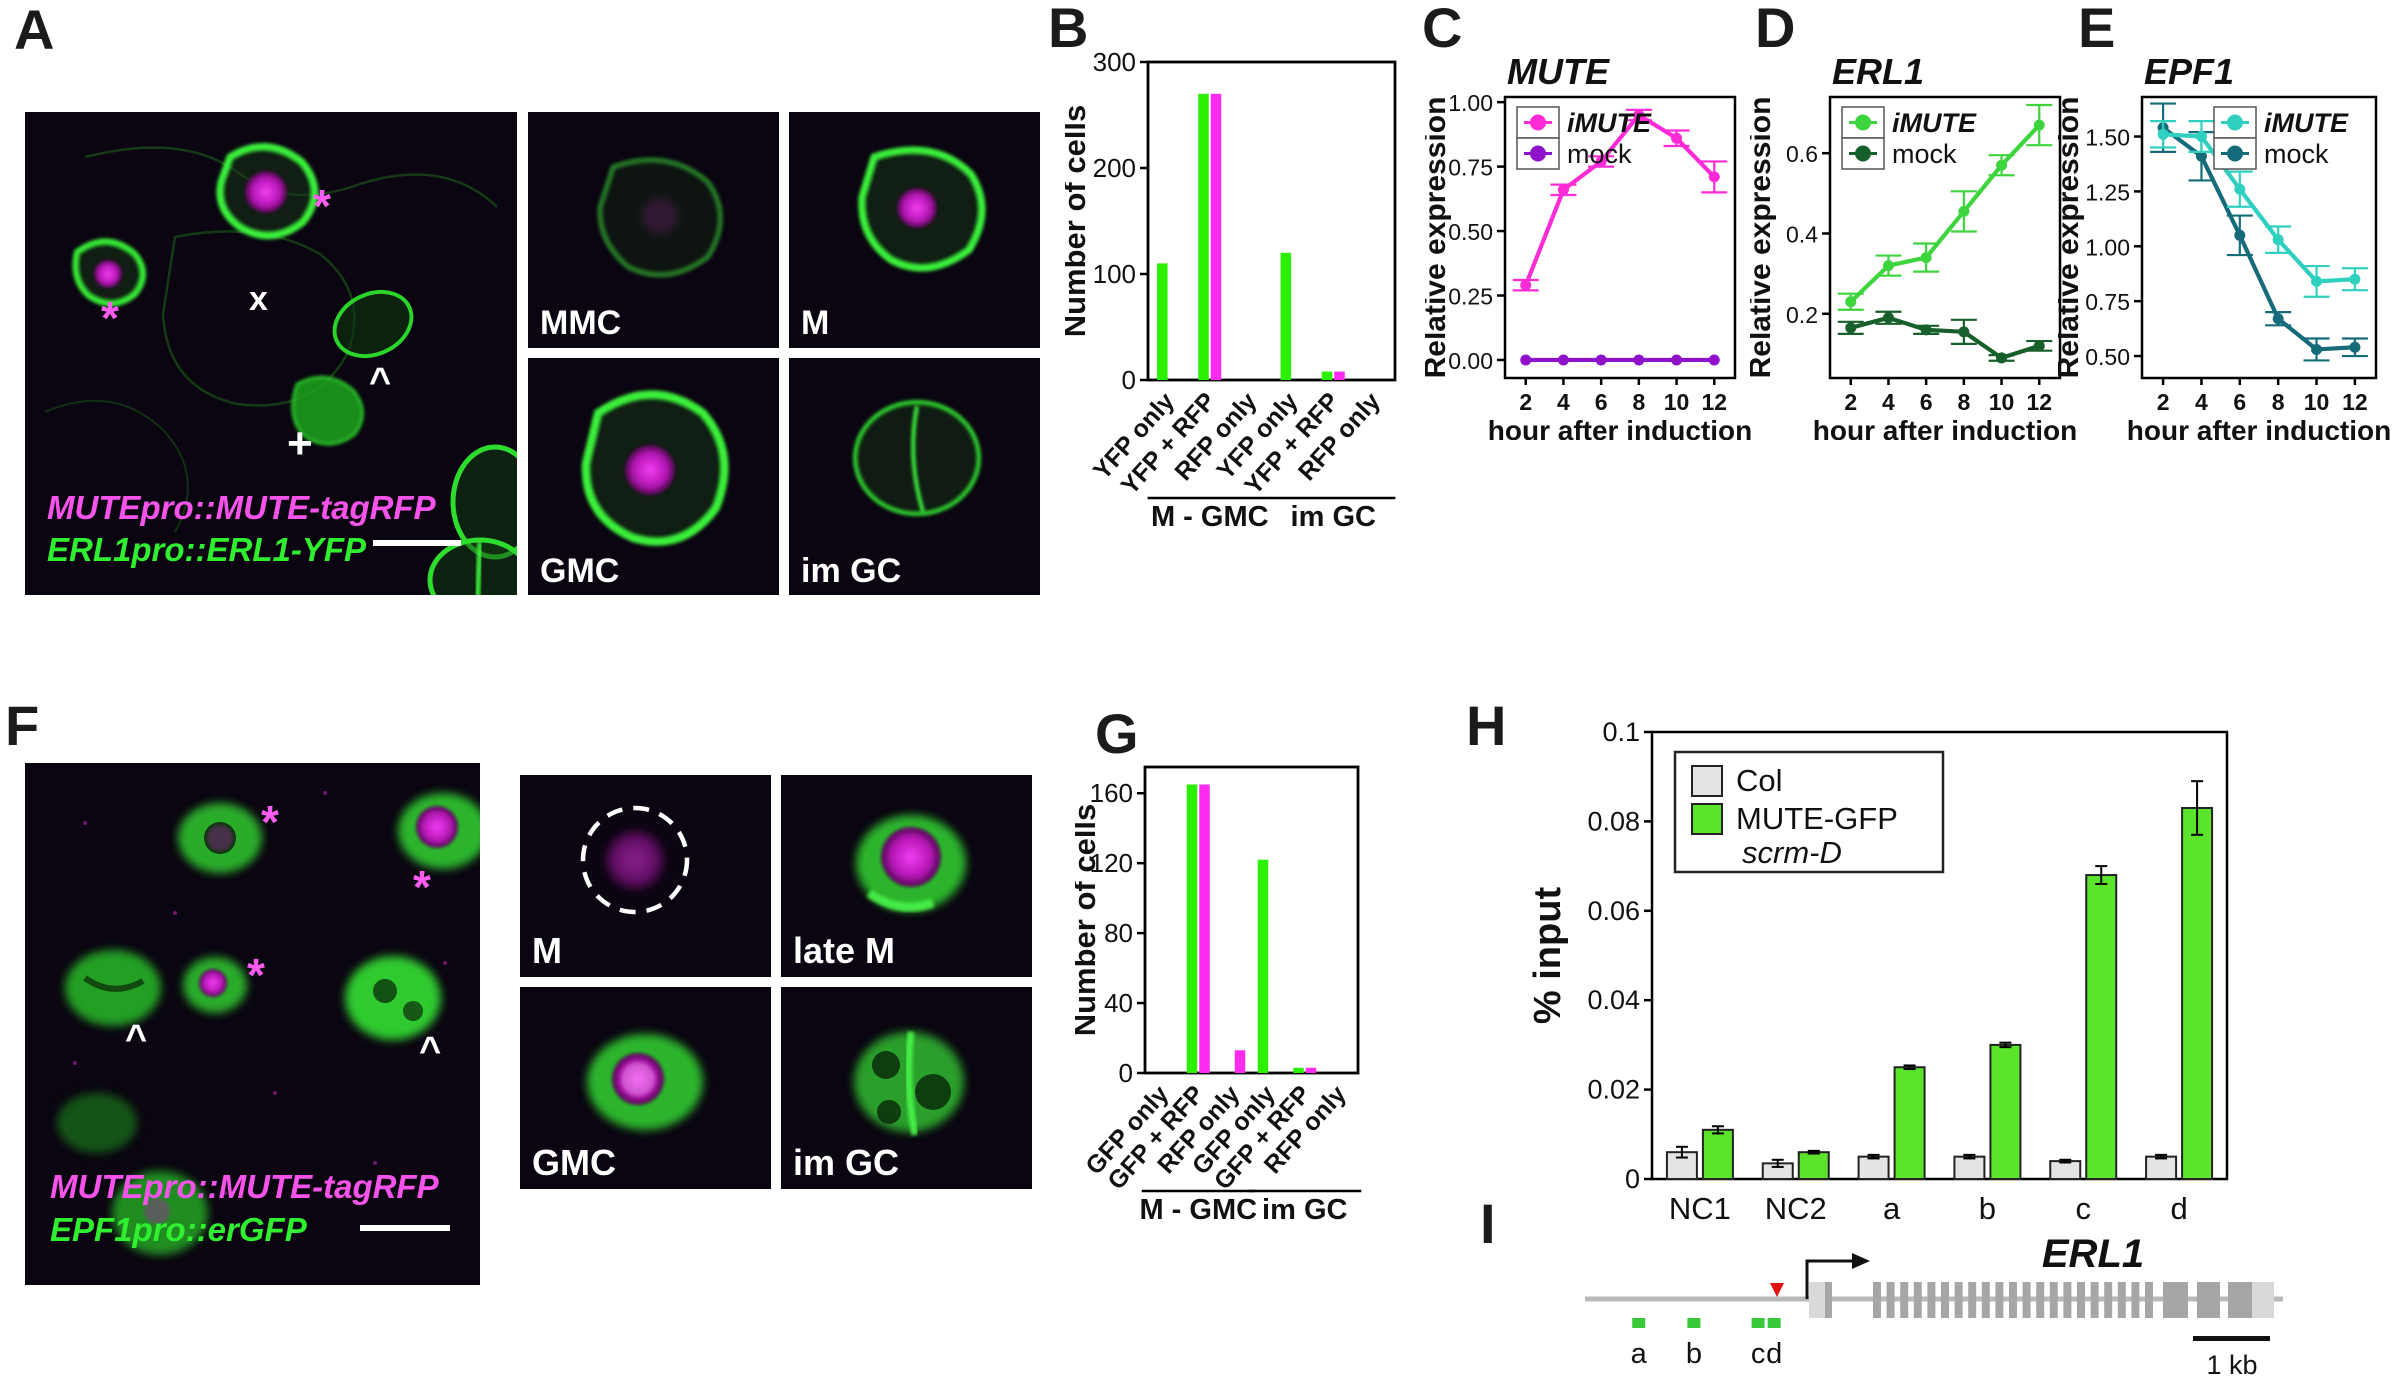 This screenshot has width=2400, height=1382. I want to click on svg-text: c, so click(2084, 1208).